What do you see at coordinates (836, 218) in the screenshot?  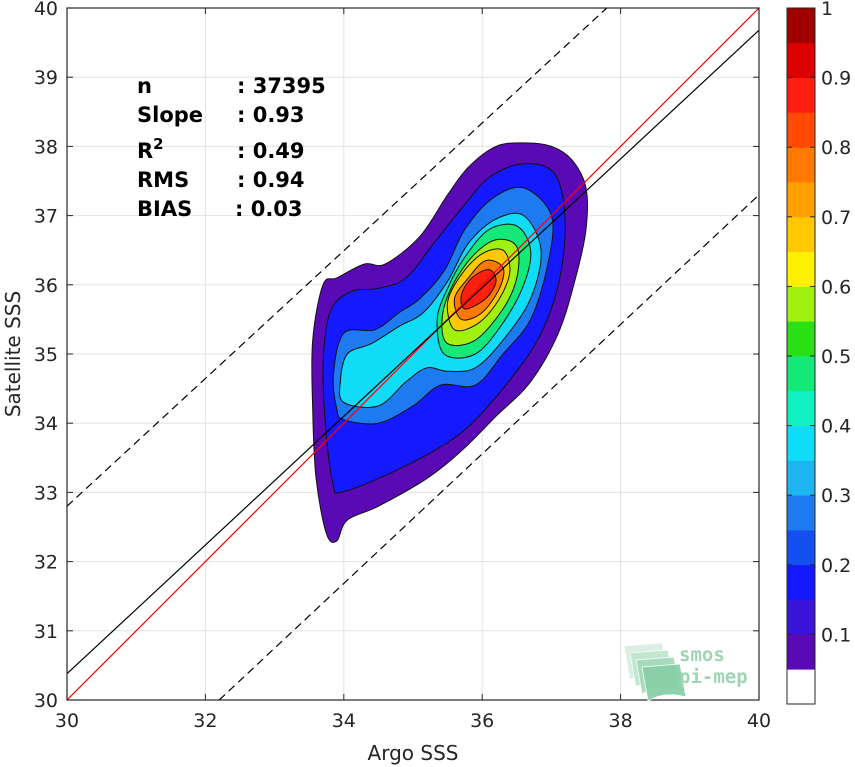 I see `colorbar-tick-label-6: 0.7` at bounding box center [836, 218].